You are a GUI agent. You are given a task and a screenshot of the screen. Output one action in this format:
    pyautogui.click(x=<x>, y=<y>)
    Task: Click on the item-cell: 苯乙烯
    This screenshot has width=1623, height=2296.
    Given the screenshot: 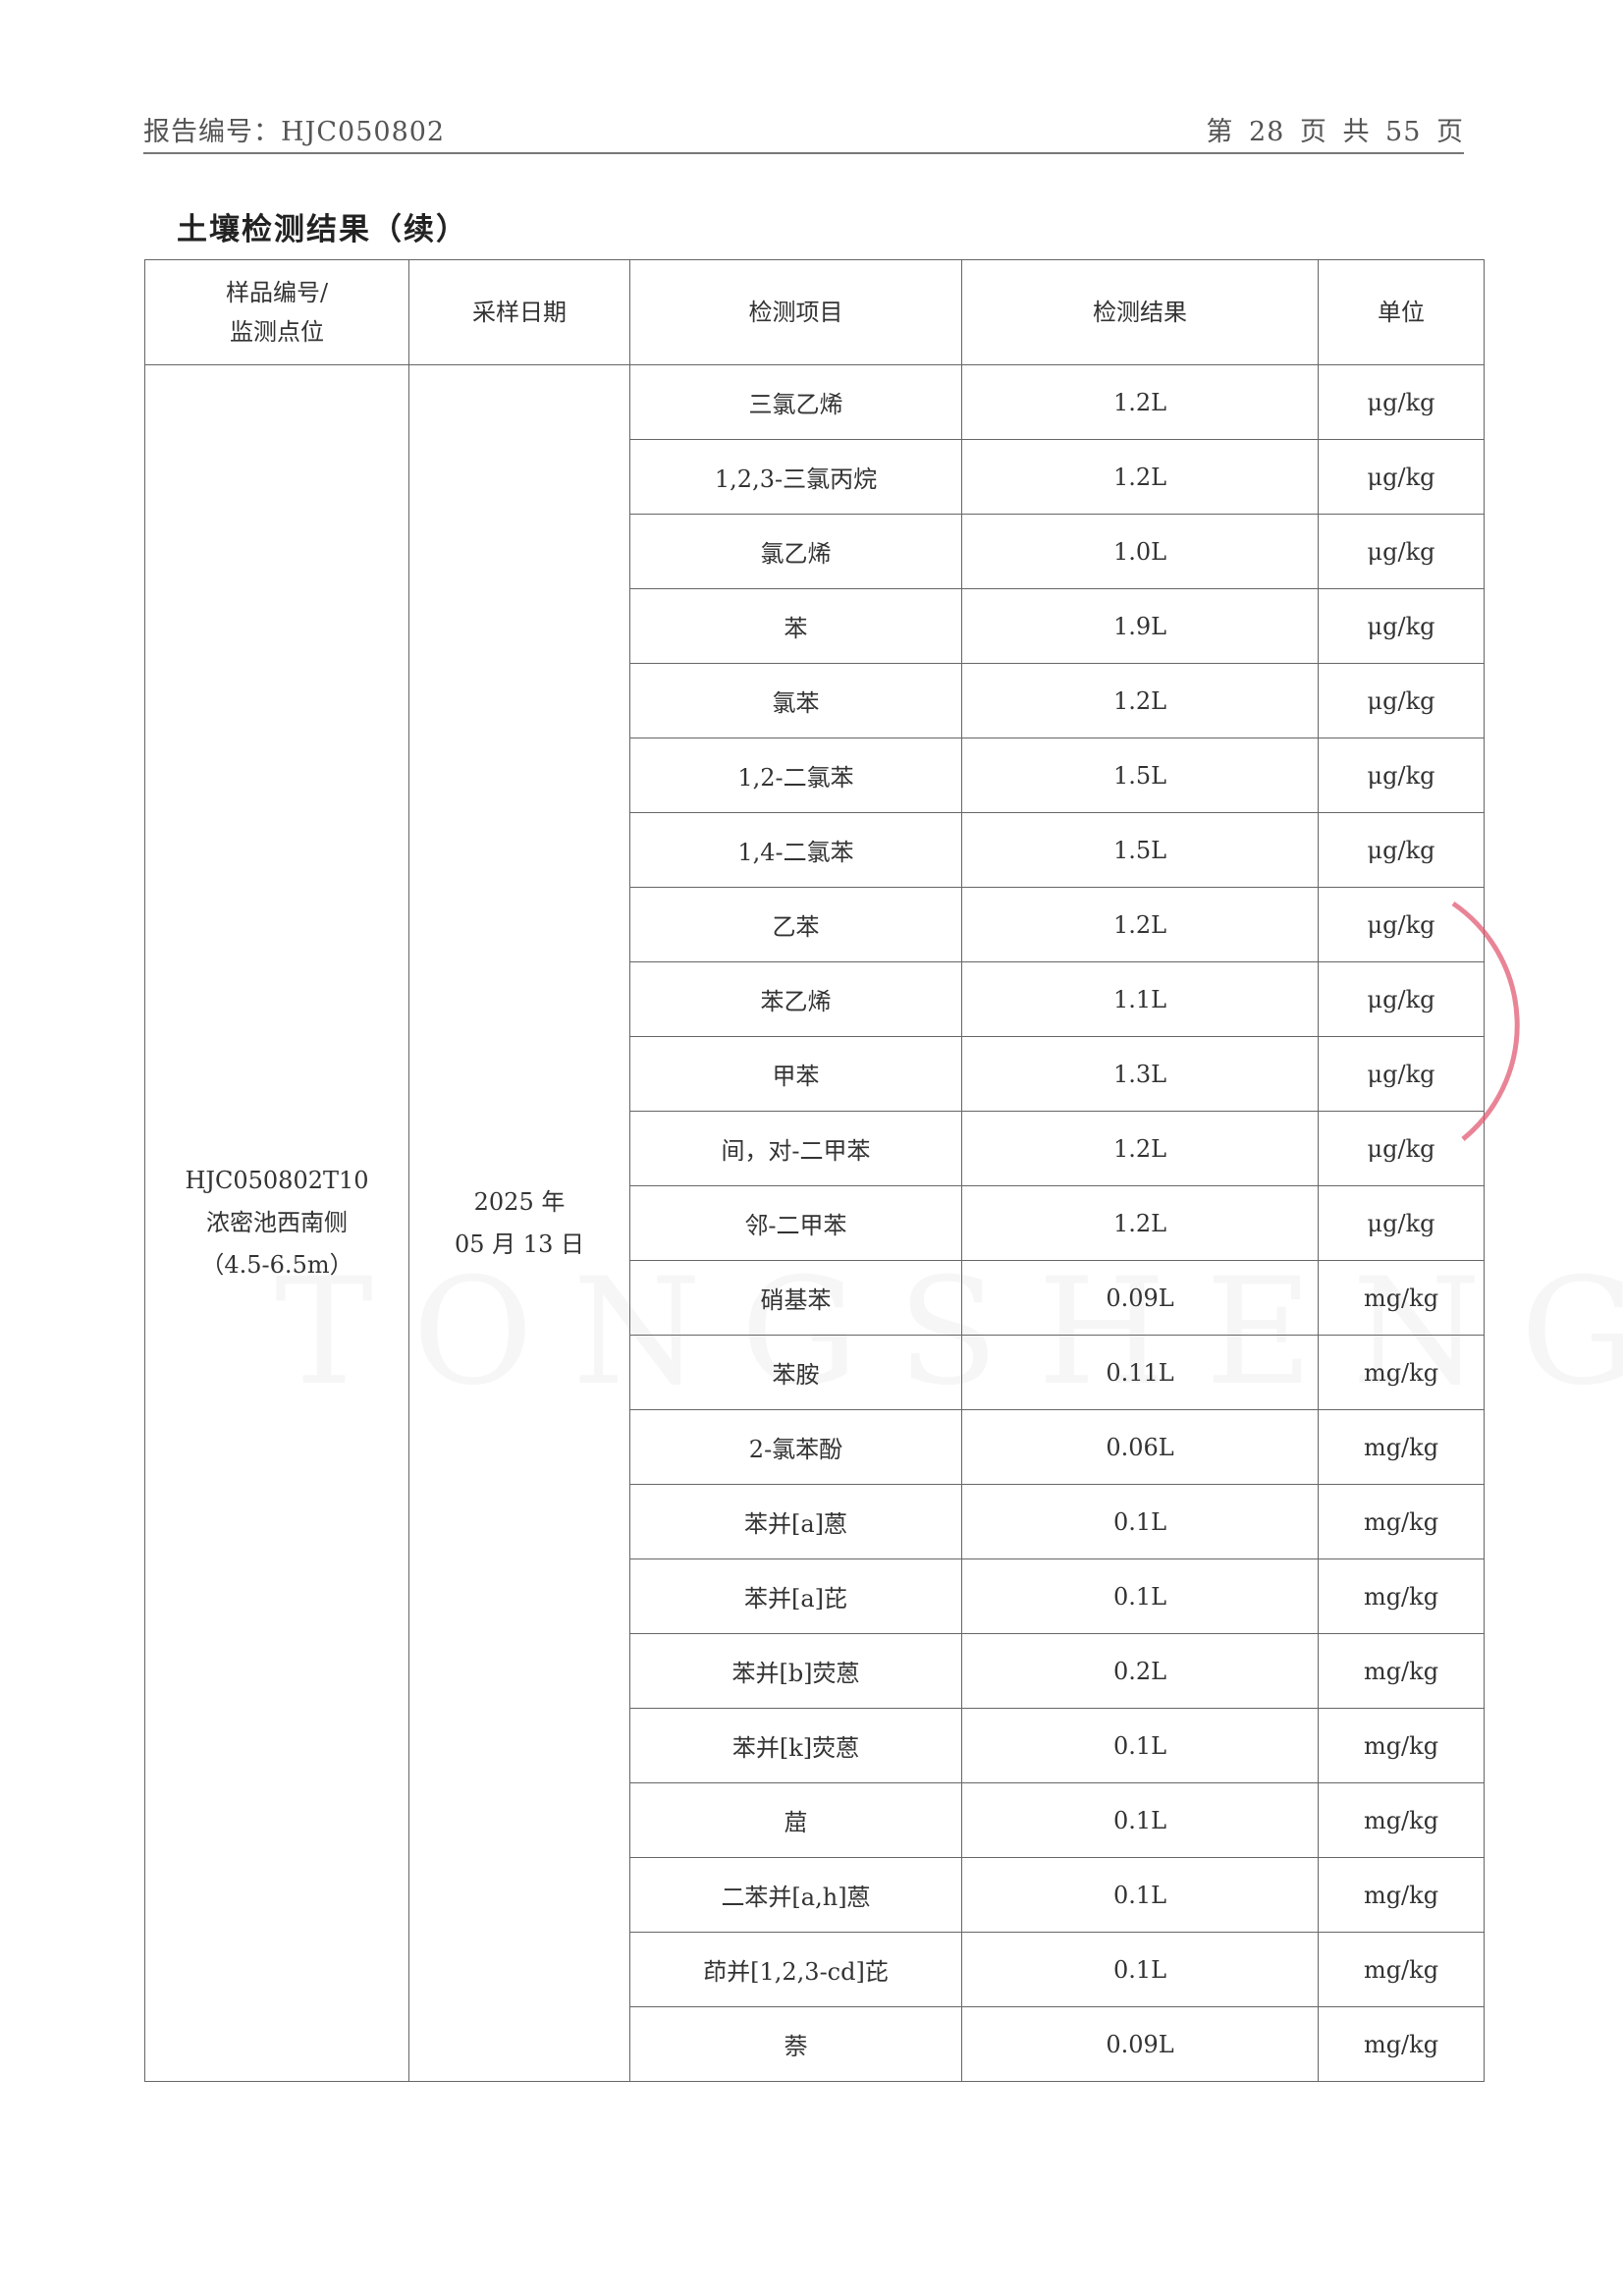 What is the action you would take?
    pyautogui.click(x=795, y=999)
    